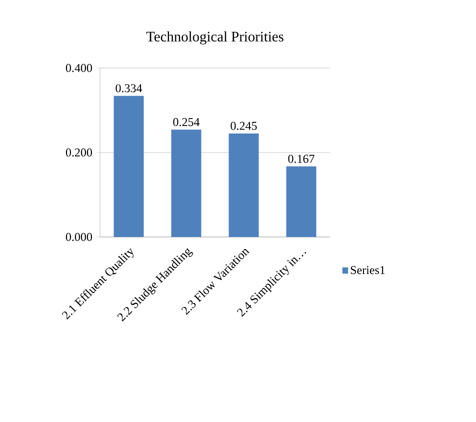 This screenshot has height=422, width=476. I want to click on y-tick-label: 0.400, so click(79, 68).